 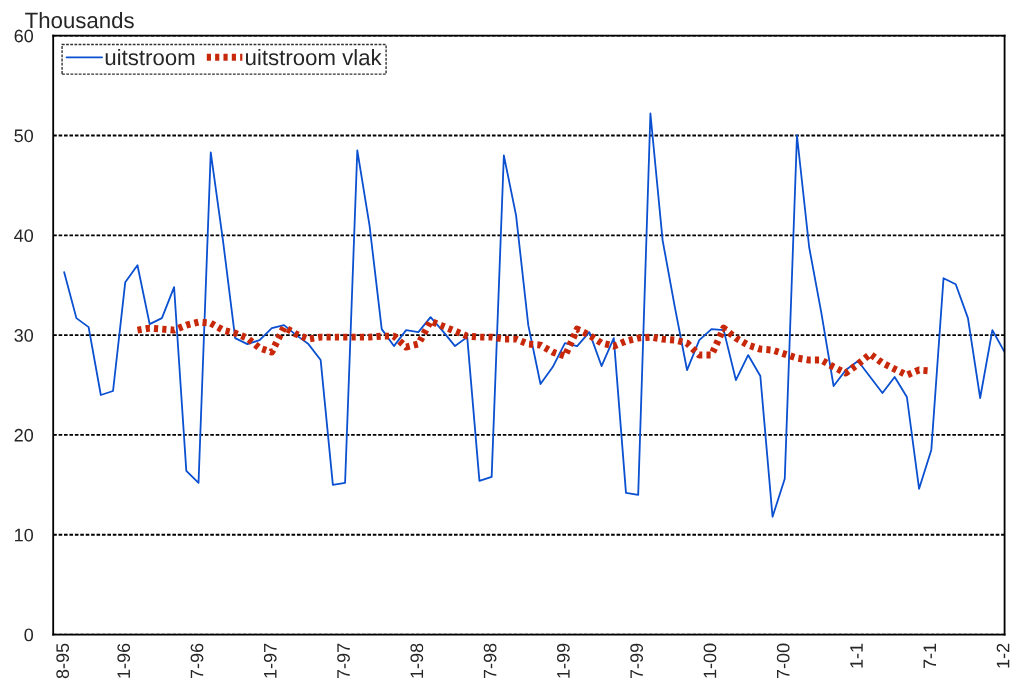 What do you see at coordinates (343, 661) in the screenshot?
I see `x-tick-label: 7-97` at bounding box center [343, 661].